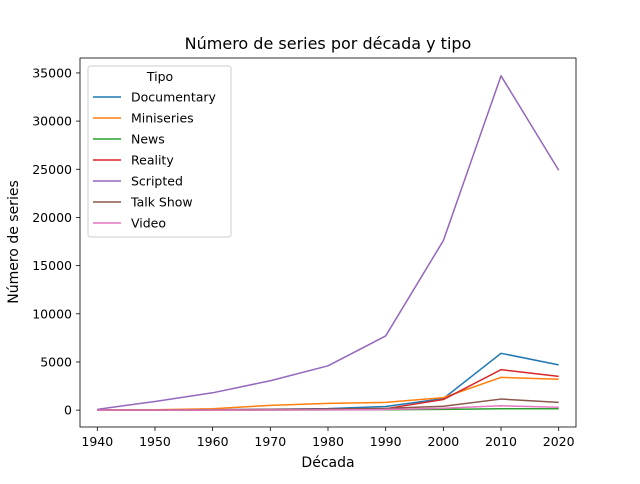 Image resolution: width=640 pixels, height=484 pixels. I want to click on legend-box, so click(159, 151).